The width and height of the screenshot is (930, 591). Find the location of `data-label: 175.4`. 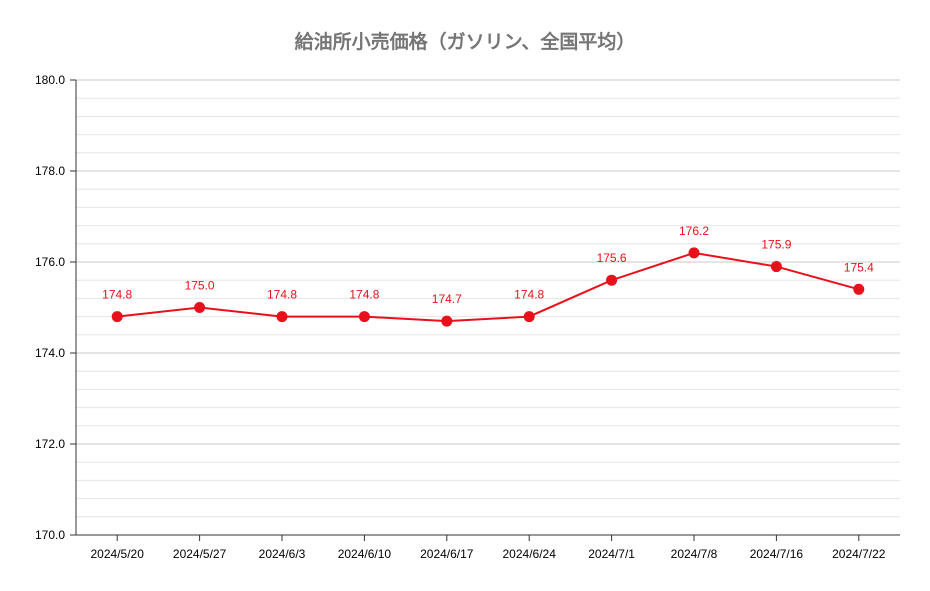

data-label: 175.4 is located at coordinates (859, 267).